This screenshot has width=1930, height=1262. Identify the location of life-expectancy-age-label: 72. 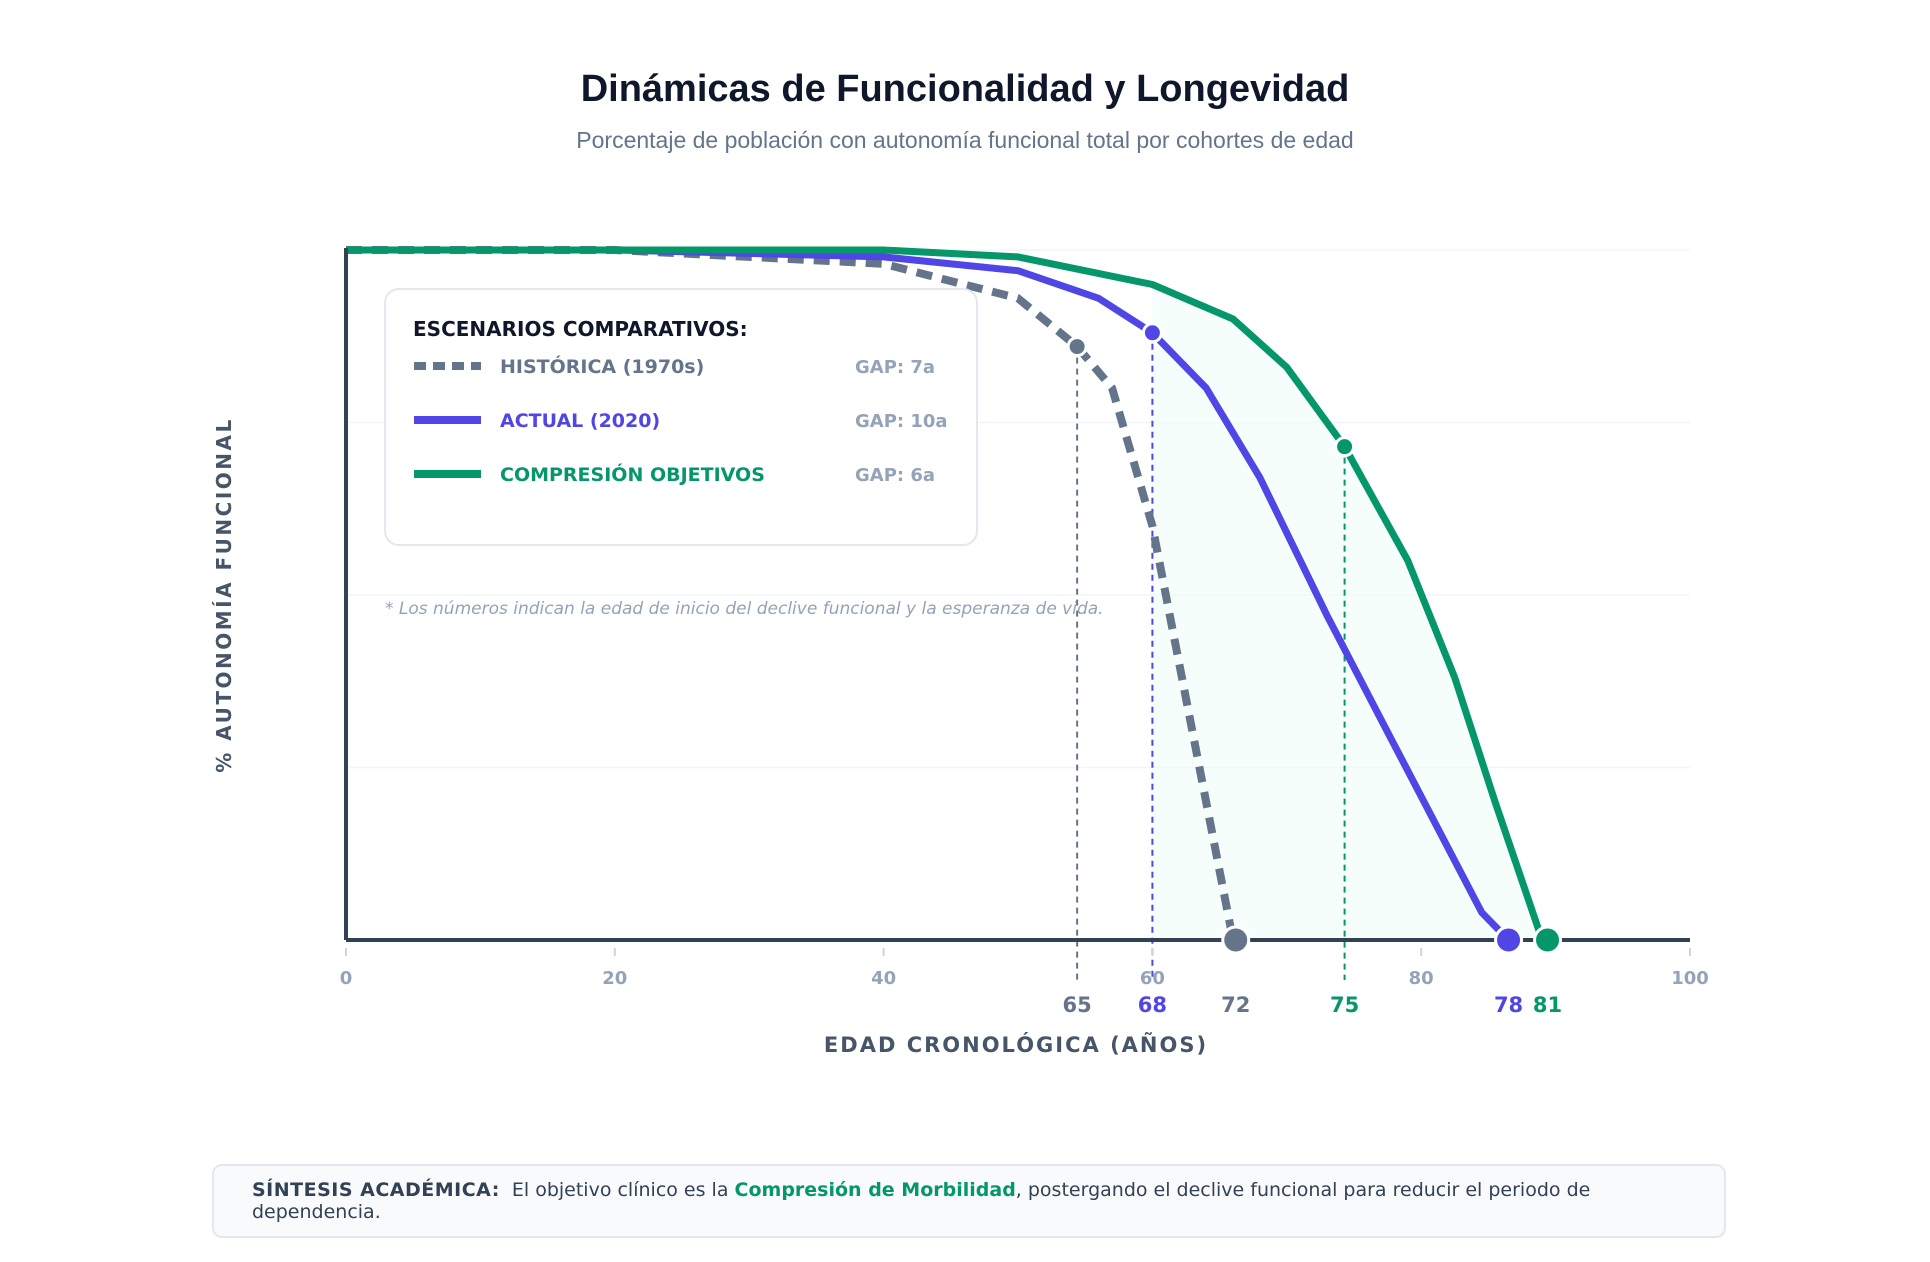
(1235, 1005).